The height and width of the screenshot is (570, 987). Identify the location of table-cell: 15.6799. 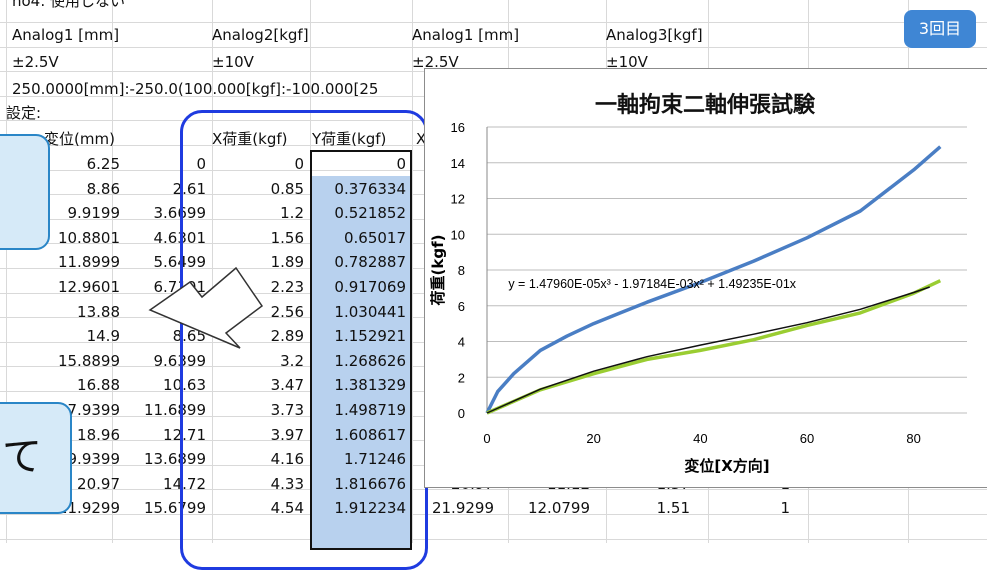
(174, 508).